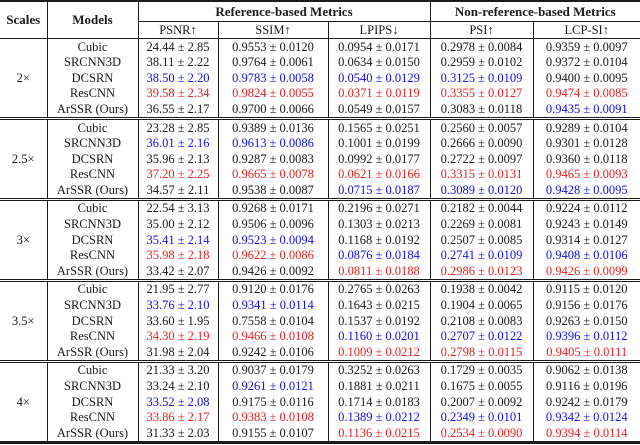 The height and width of the screenshot is (445, 640). Describe the element at coordinates (177, 93) in the screenshot. I see `metric-value-cell: 39.58 ± 2.34` at that location.